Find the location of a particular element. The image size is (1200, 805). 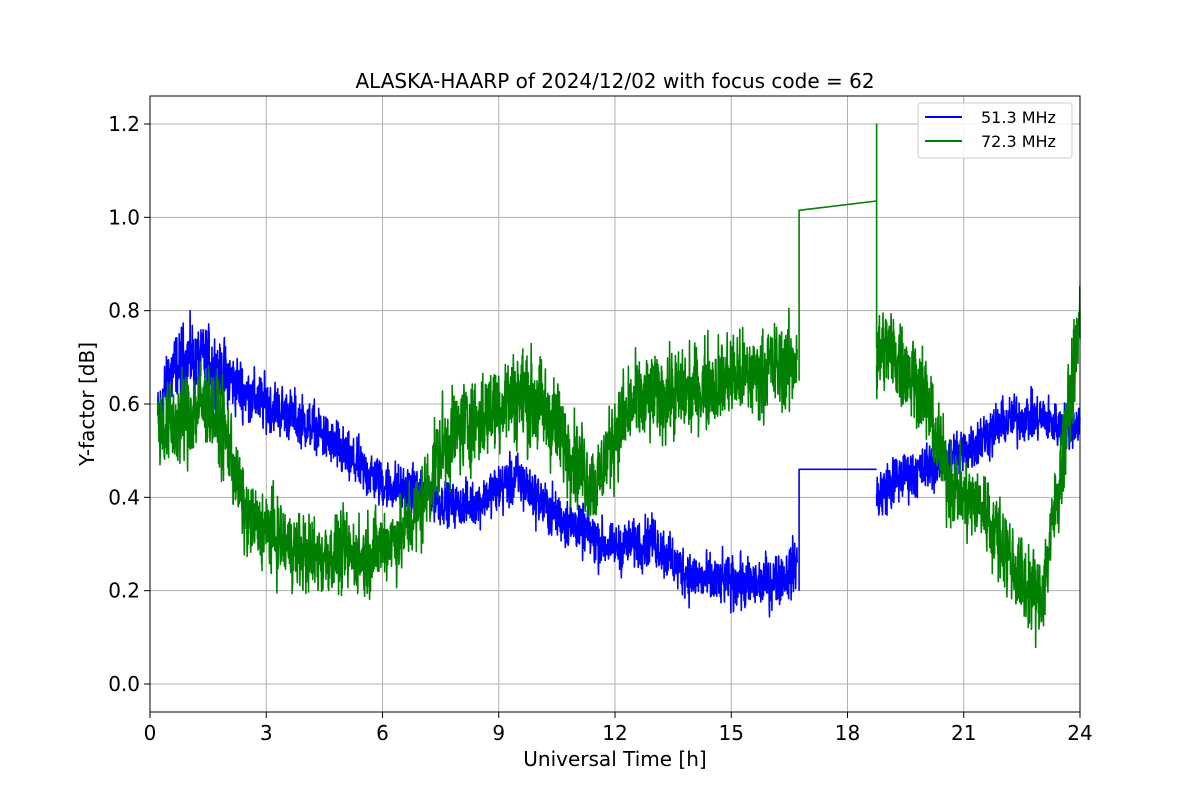

x-tick-label: 12 is located at coordinates (614, 733).